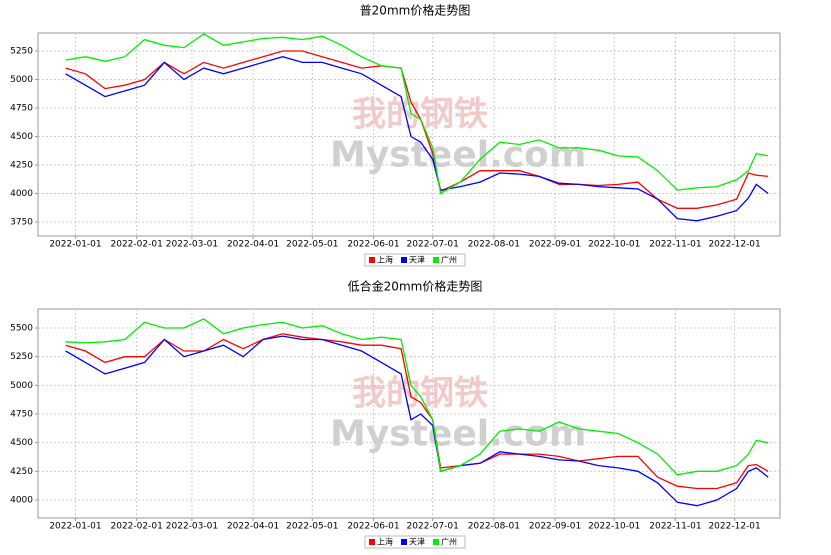  What do you see at coordinates (415, 10) in the screenshot?
I see `chart-title: 普20mm价格走势图` at bounding box center [415, 10].